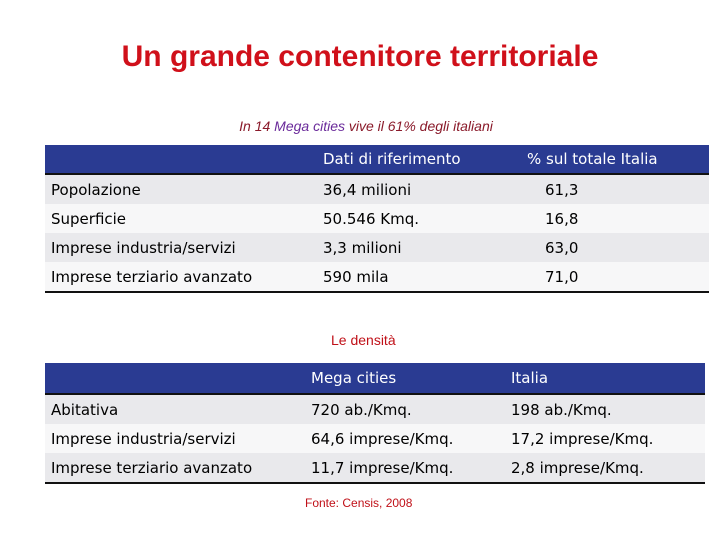 The width and height of the screenshot is (720, 540). What do you see at coordinates (418, 189) in the screenshot?
I see `row-value: 36,4 milioni` at bounding box center [418, 189].